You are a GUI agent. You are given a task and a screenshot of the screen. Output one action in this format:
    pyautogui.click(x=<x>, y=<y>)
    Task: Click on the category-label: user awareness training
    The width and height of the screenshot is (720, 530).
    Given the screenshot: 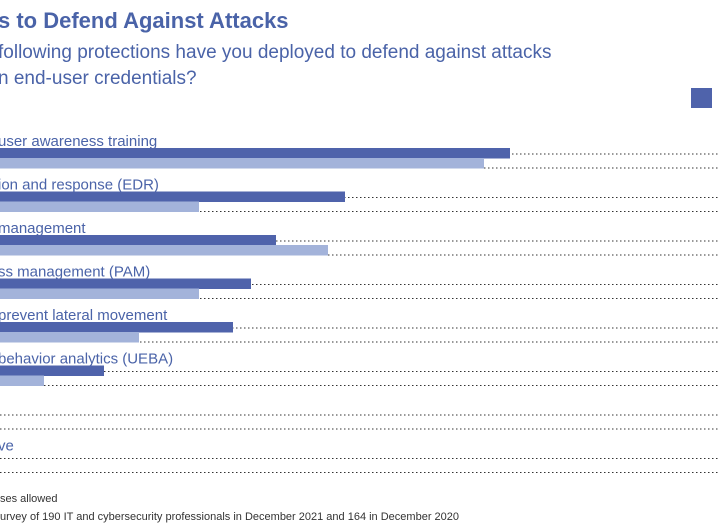 What is the action you would take?
    pyautogui.click(x=78, y=141)
    